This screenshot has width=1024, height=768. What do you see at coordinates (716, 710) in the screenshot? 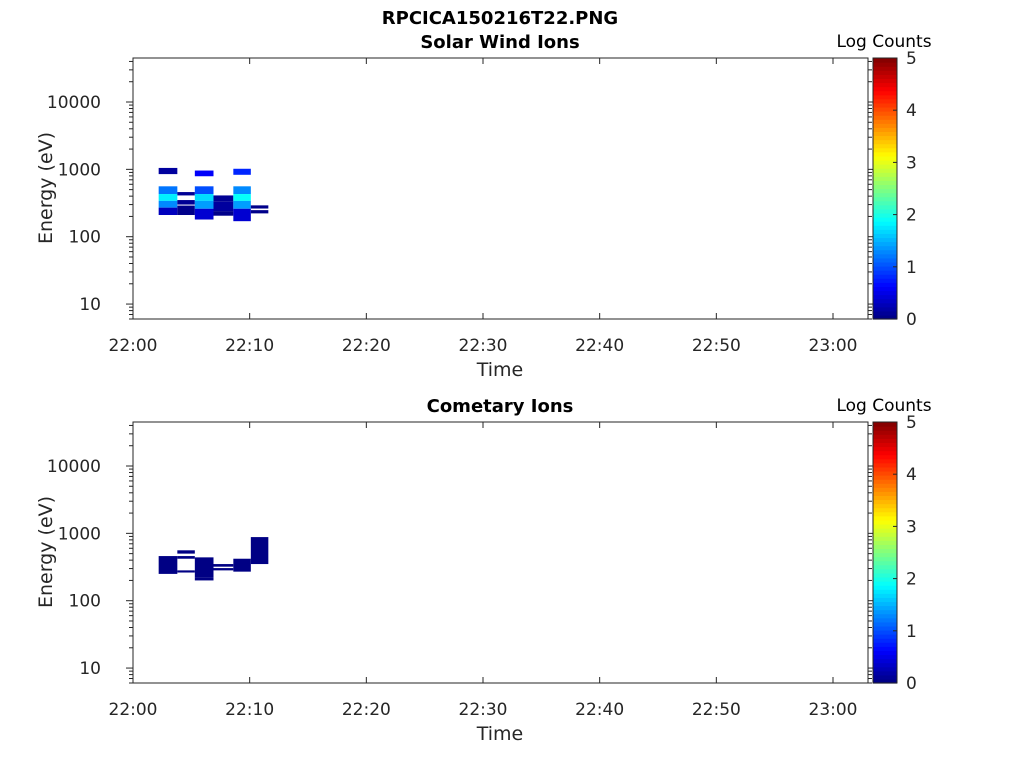
I see `x-tick-label: 22:50` at bounding box center [716, 710].